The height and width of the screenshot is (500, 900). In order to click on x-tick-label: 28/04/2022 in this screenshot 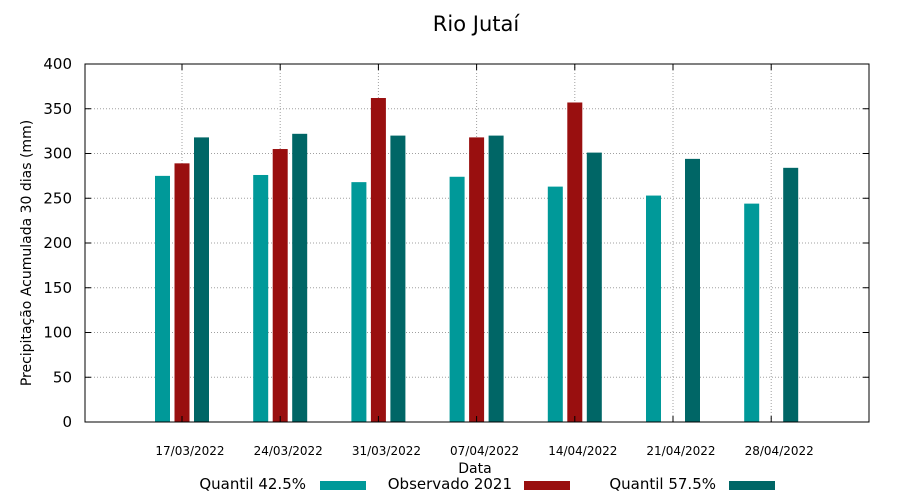, I will do `click(779, 451)`.